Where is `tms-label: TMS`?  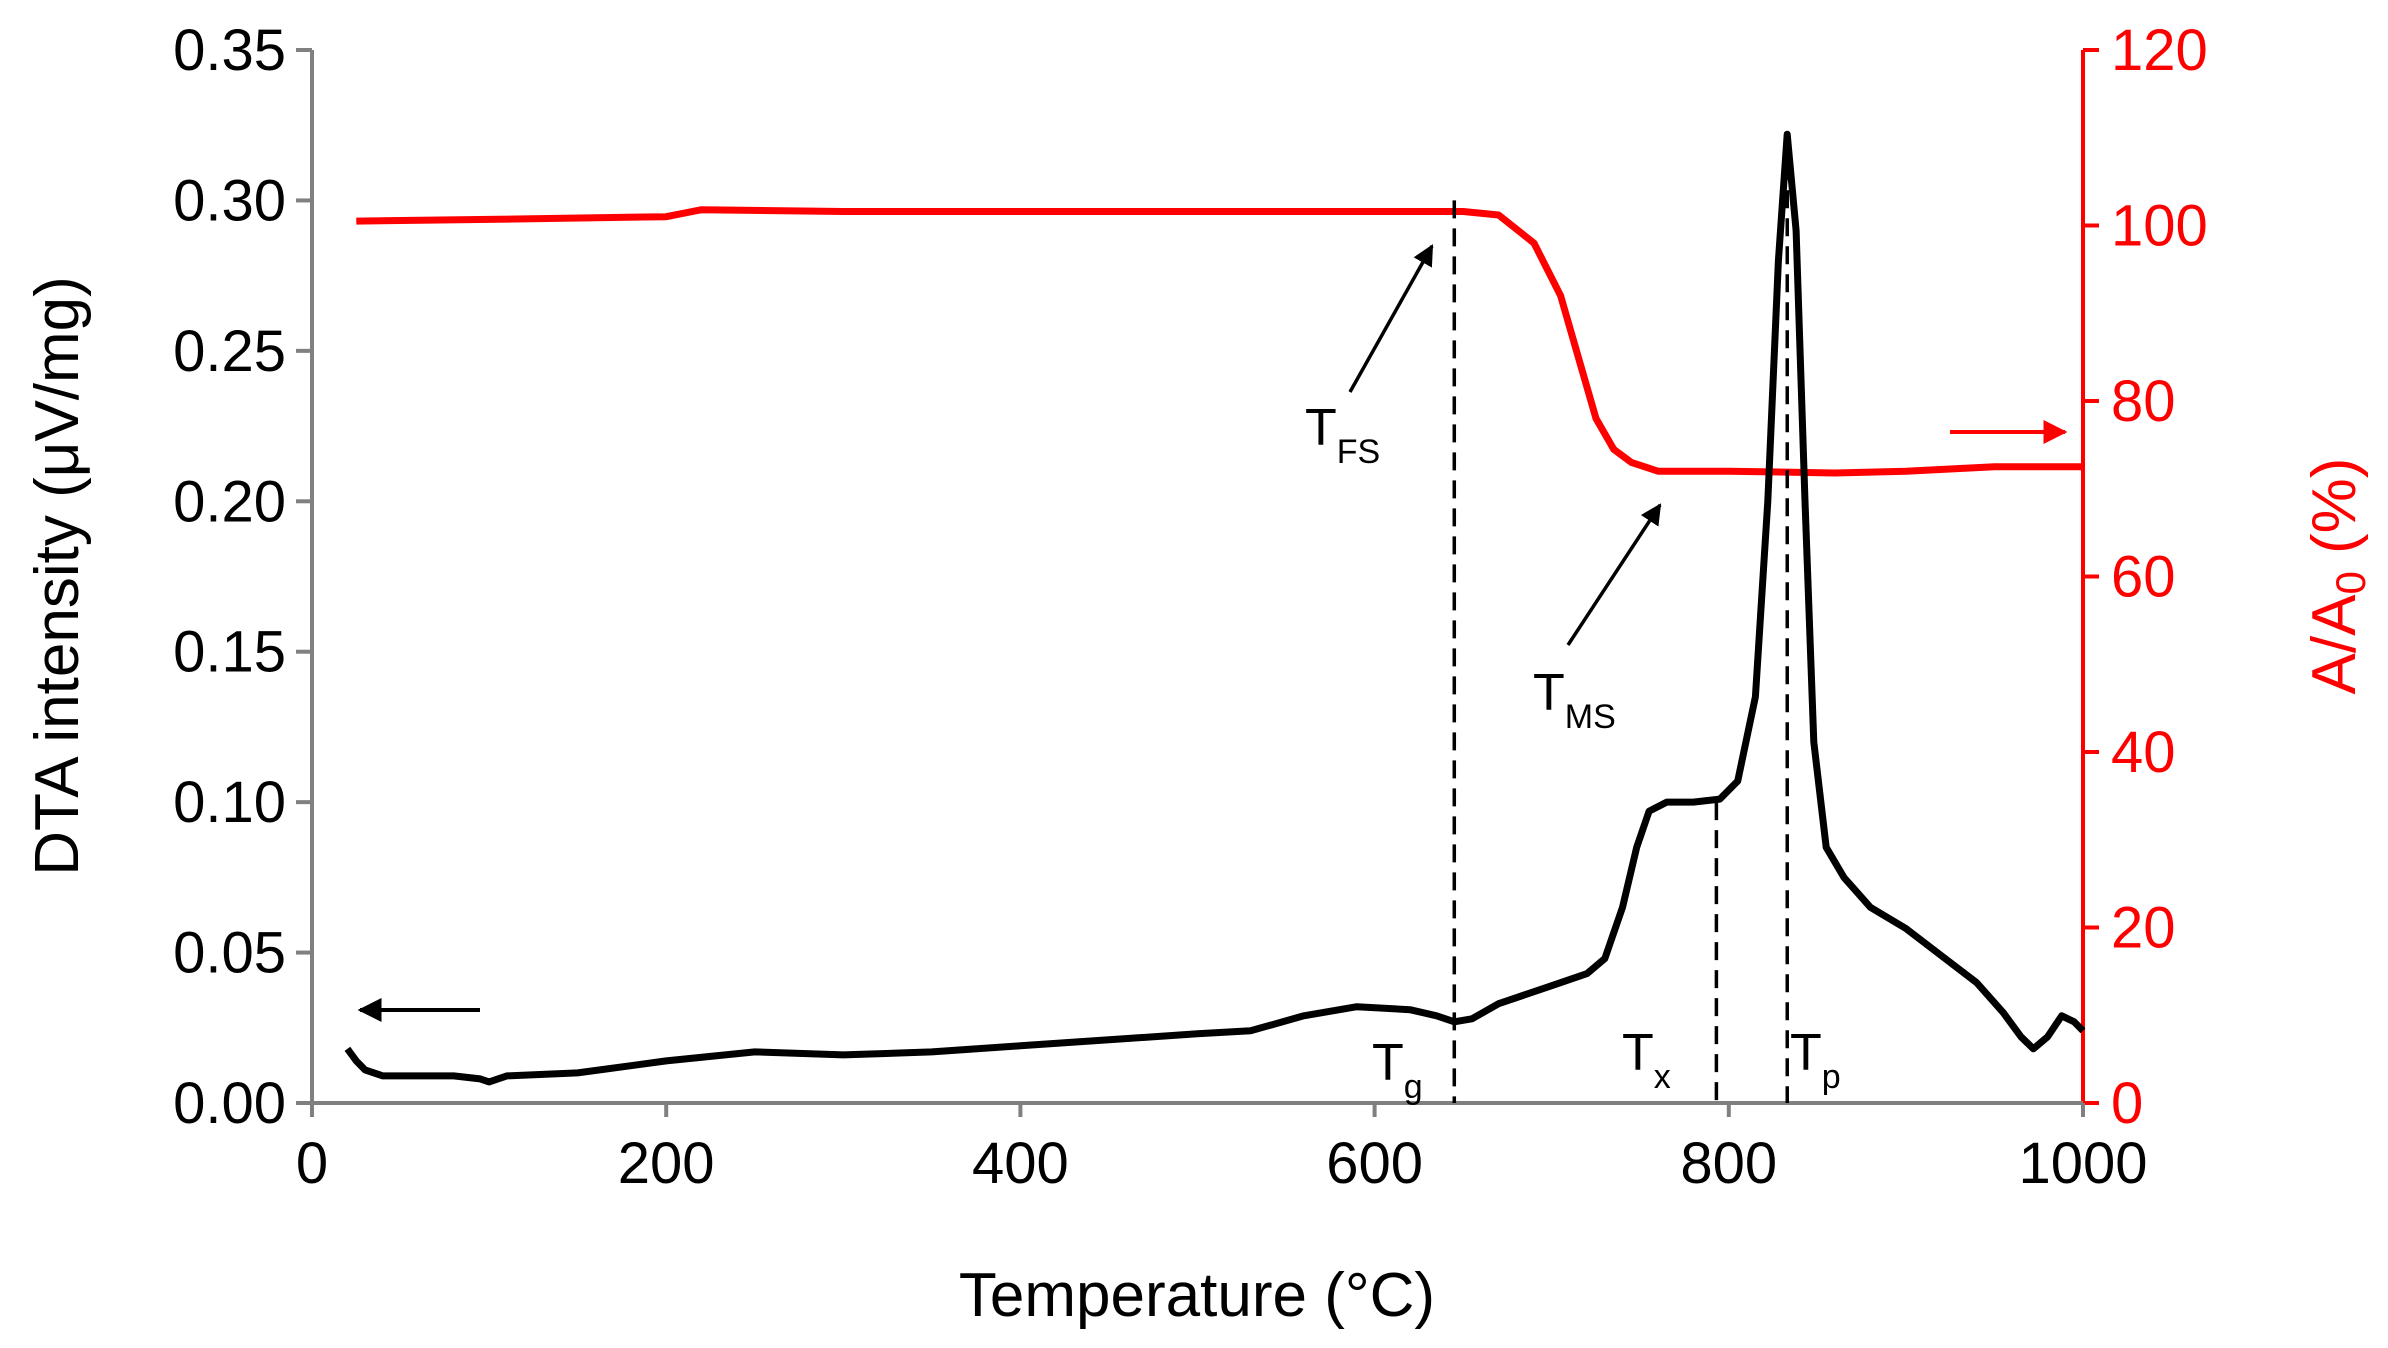
tms-label: TMS is located at coordinates (1574, 700).